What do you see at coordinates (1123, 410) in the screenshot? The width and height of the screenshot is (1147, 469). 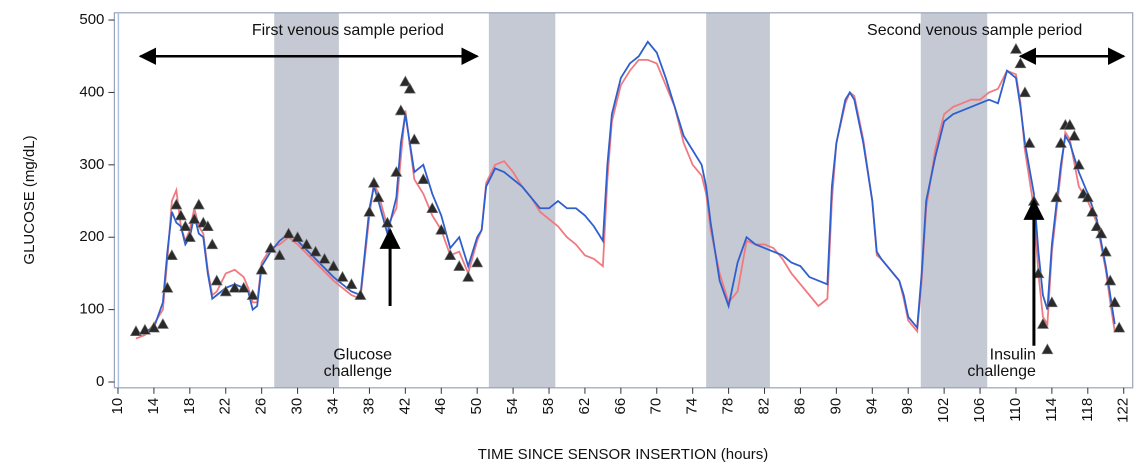 I see `x-tick-label: 122` at bounding box center [1123, 410].